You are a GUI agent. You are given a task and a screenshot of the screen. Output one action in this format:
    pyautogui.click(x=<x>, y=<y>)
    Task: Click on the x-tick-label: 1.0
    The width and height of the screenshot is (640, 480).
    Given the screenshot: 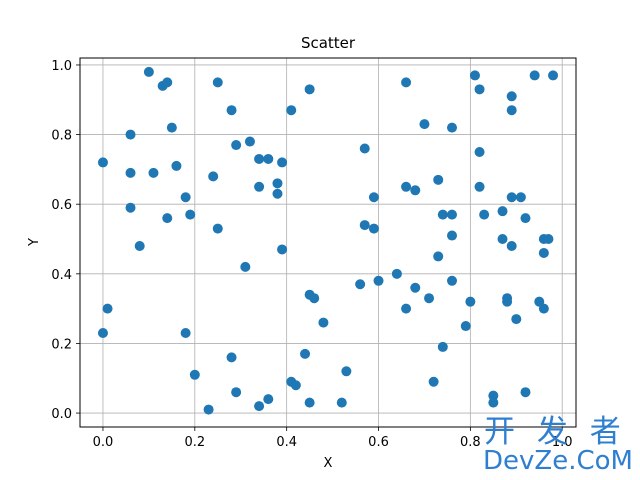 What is the action you would take?
    pyautogui.click(x=562, y=442)
    